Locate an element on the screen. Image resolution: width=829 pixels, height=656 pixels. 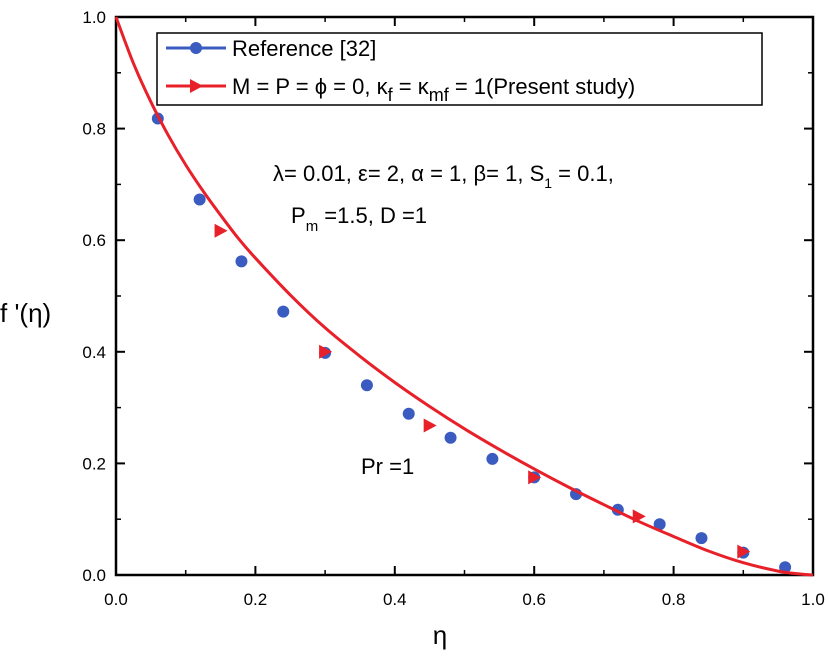
y-axis-label: f '(η) is located at coordinates (25, 313).